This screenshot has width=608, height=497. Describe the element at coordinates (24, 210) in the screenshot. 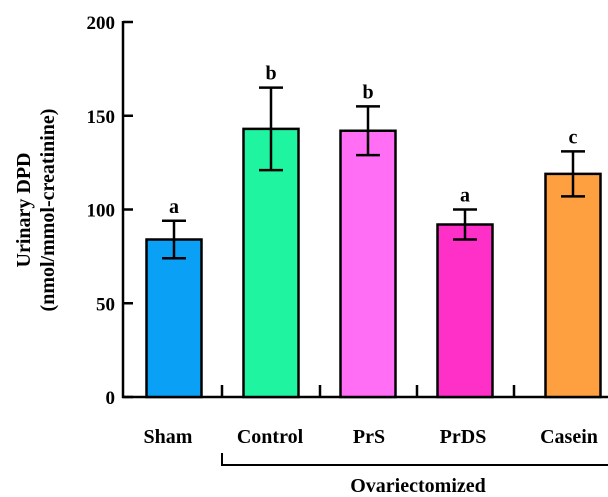

I see `y-axis-title-line-1: Urinary DPD` at that location.